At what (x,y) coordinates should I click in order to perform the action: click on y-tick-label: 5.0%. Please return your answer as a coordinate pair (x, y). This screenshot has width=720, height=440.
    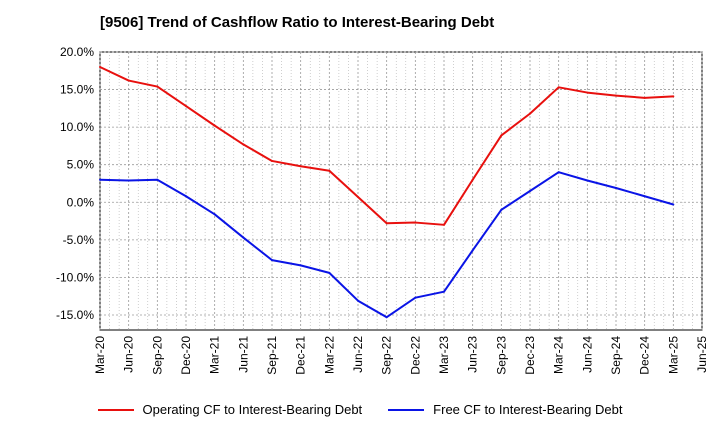
    Looking at the image, I should click on (81, 165).